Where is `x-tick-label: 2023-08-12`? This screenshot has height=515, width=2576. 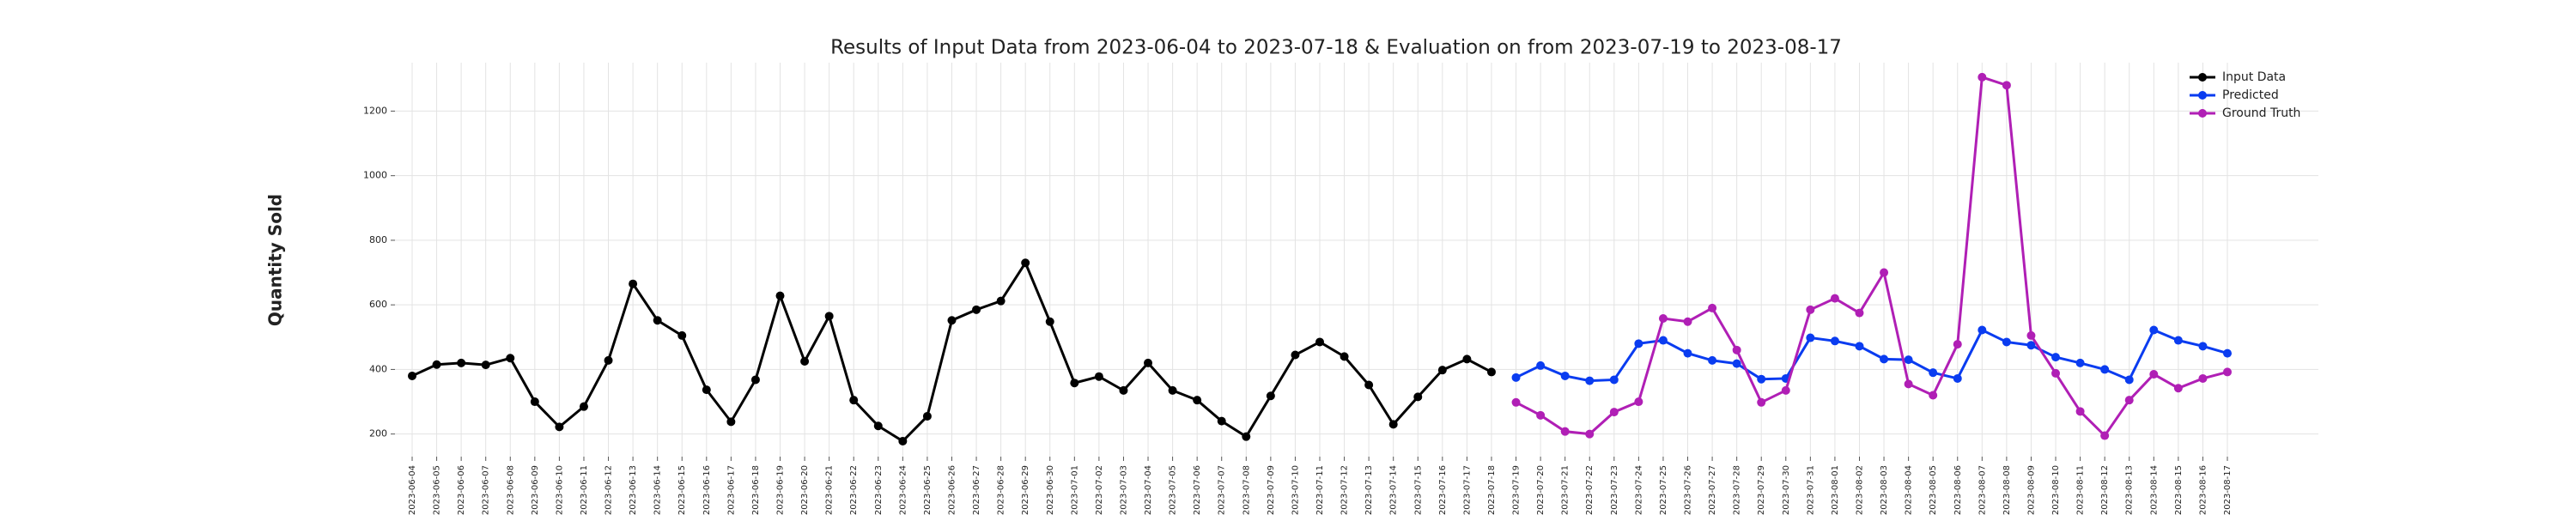
x-tick-label: 2023-08-12 is located at coordinates (2105, 490).